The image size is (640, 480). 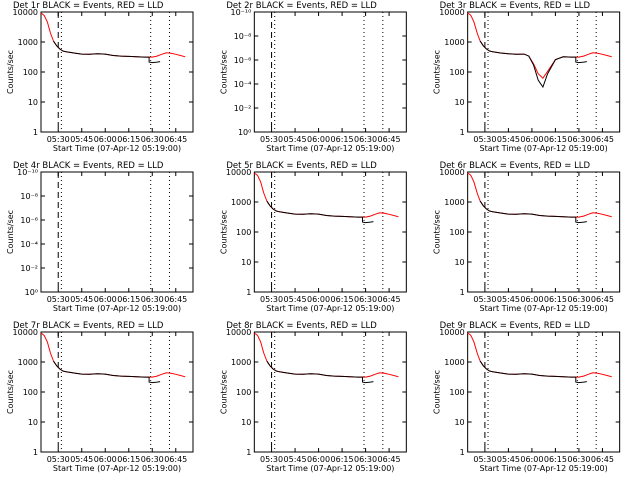 I want to click on y-tick-label: 10⁻⁴, so click(x=243, y=84).